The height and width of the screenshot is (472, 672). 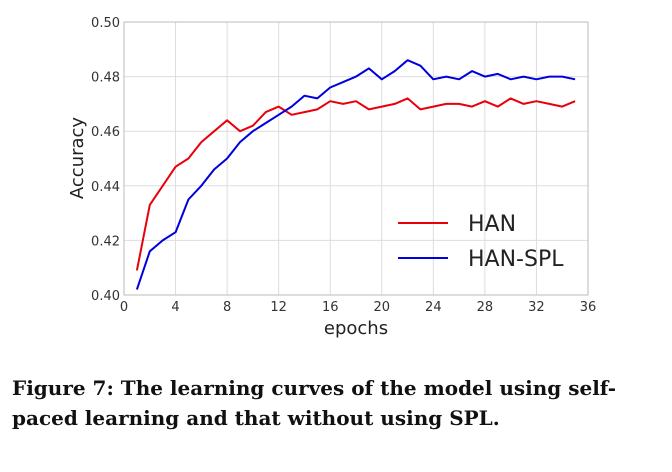 What do you see at coordinates (105, 78) in the screenshot?
I see `y-tick-label: 0.48` at bounding box center [105, 78].